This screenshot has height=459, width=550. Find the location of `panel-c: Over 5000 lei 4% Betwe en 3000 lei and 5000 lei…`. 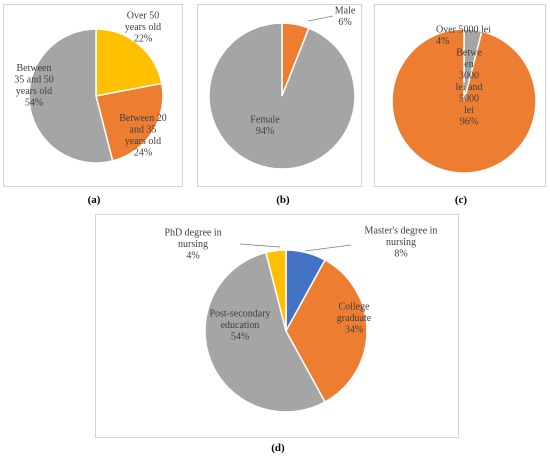

panel-c: Over 5000 lei 4% Betwe en 3000 lei and 5000 lei… is located at coordinates (460, 95).